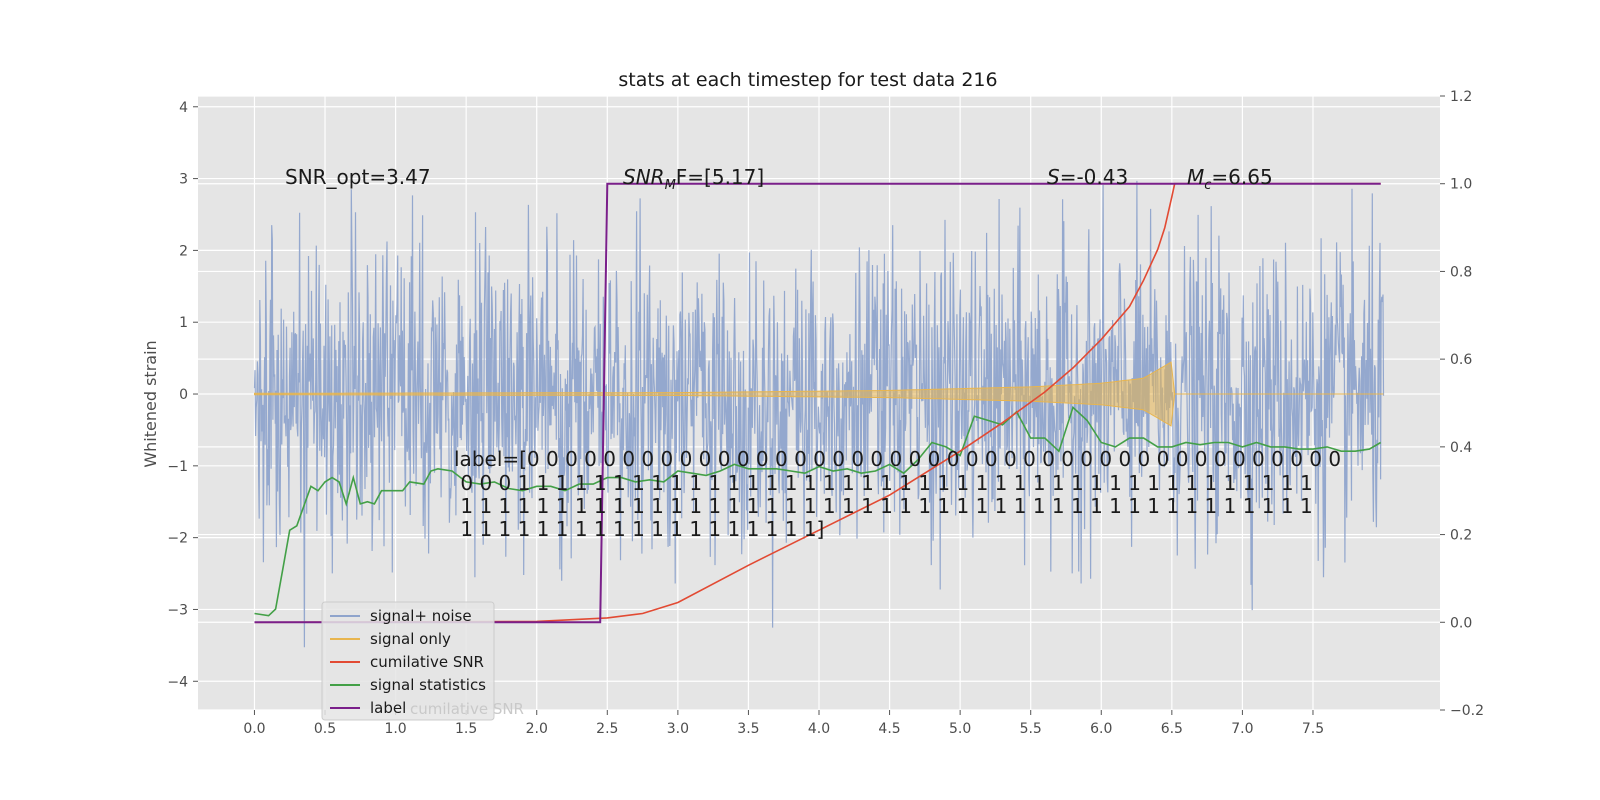  What do you see at coordinates (1094, 177) in the screenshot?
I see `s-value: =-0.43` at bounding box center [1094, 177].